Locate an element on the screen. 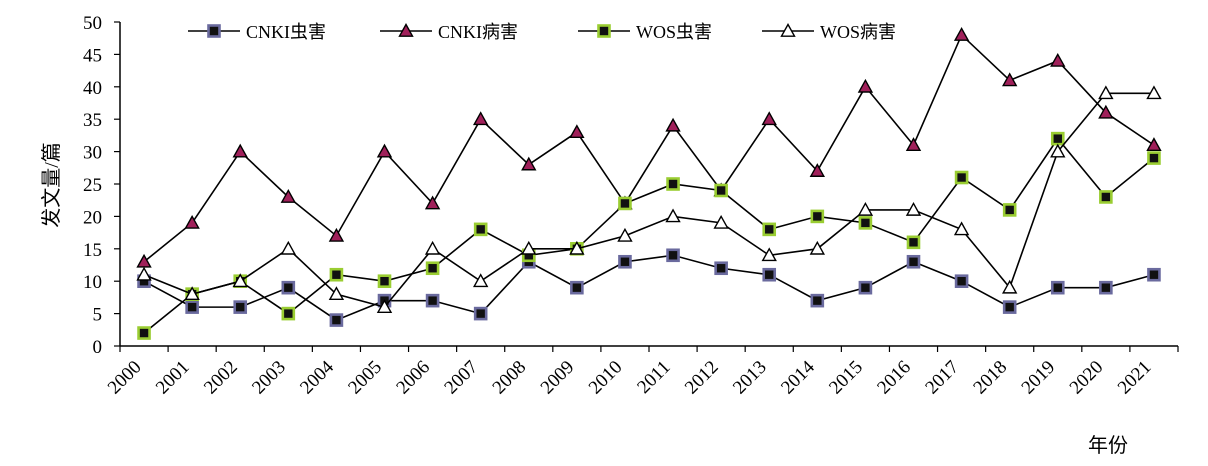 The width and height of the screenshot is (1208, 466). y-tick-label: 30 is located at coordinates (92, 153).